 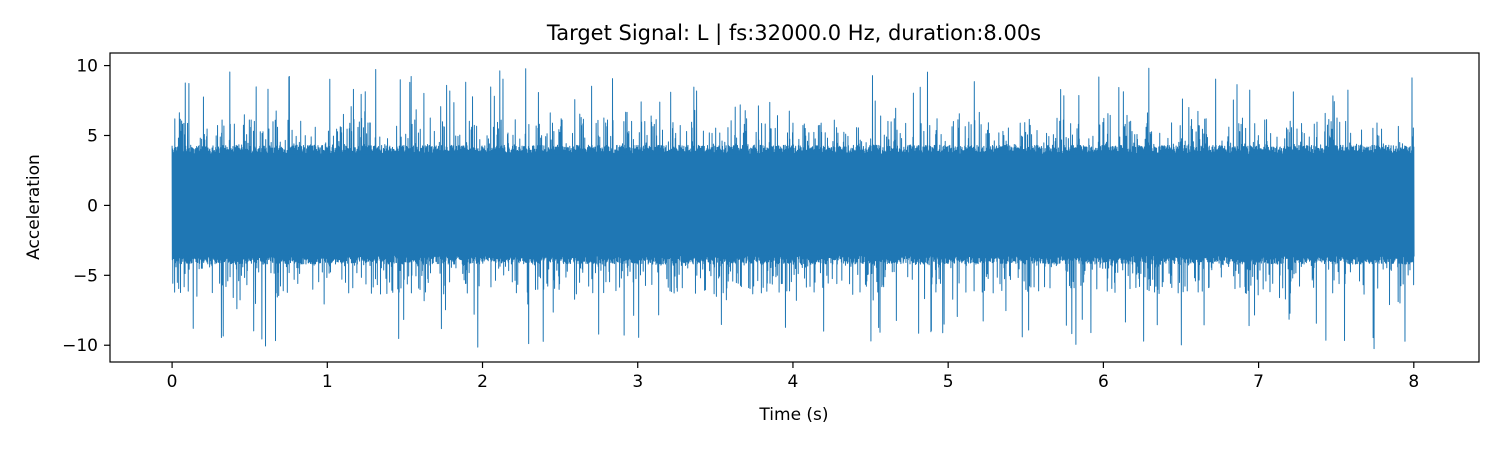 What do you see at coordinates (948, 382) in the screenshot?
I see `x-tick-label: 5` at bounding box center [948, 382].